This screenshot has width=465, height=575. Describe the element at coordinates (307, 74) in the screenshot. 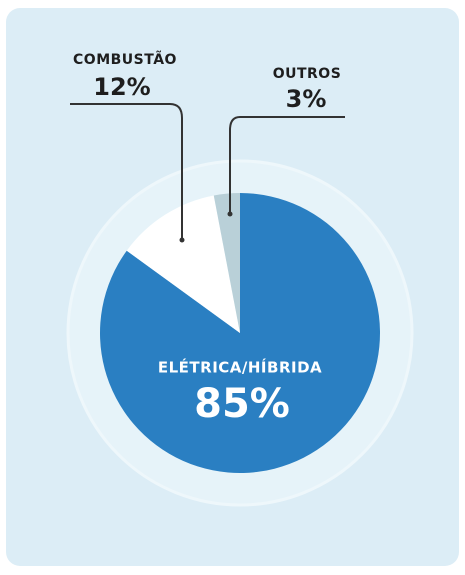

I see `slice-label: OUTROS` at that location.